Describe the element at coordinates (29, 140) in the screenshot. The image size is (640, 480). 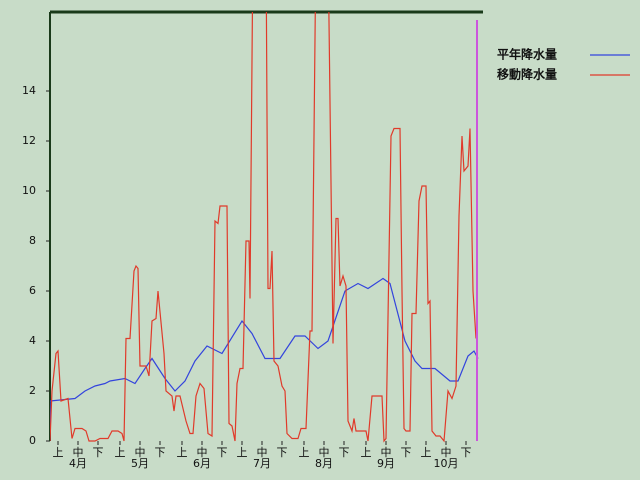
I see `y-tick-label: 12` at that location.